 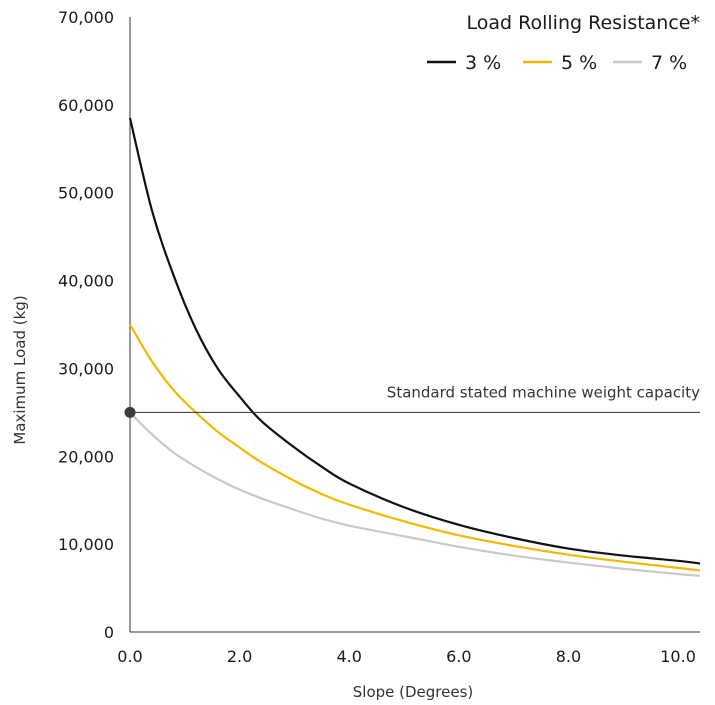 What do you see at coordinates (239, 656) in the screenshot?
I see `x-tick-label: 2.0` at bounding box center [239, 656].